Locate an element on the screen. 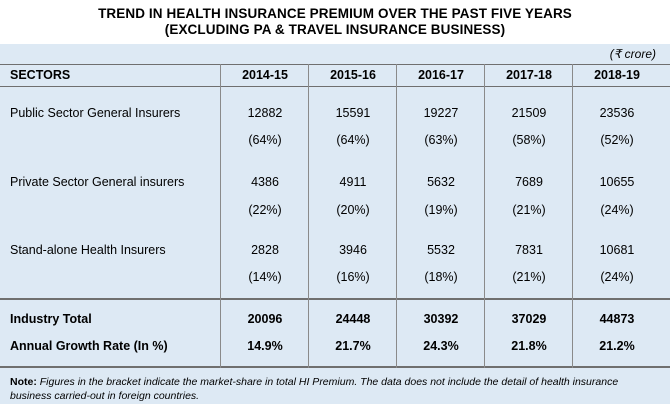  value-cell: 10681 is located at coordinates (617, 250).